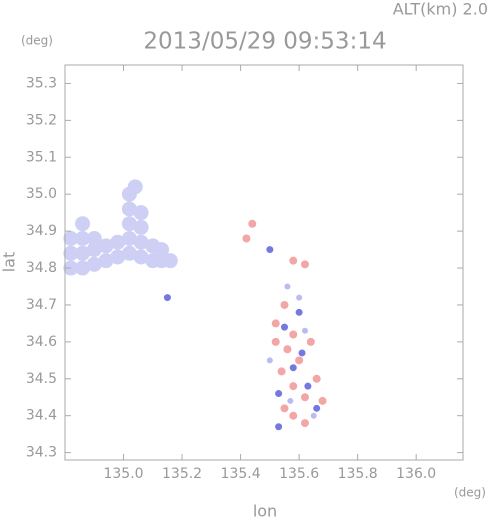 The height and width of the screenshot is (525, 491). What do you see at coordinates (41, 379) in the screenshot?
I see `y-tick-label: 34.5` at bounding box center [41, 379].